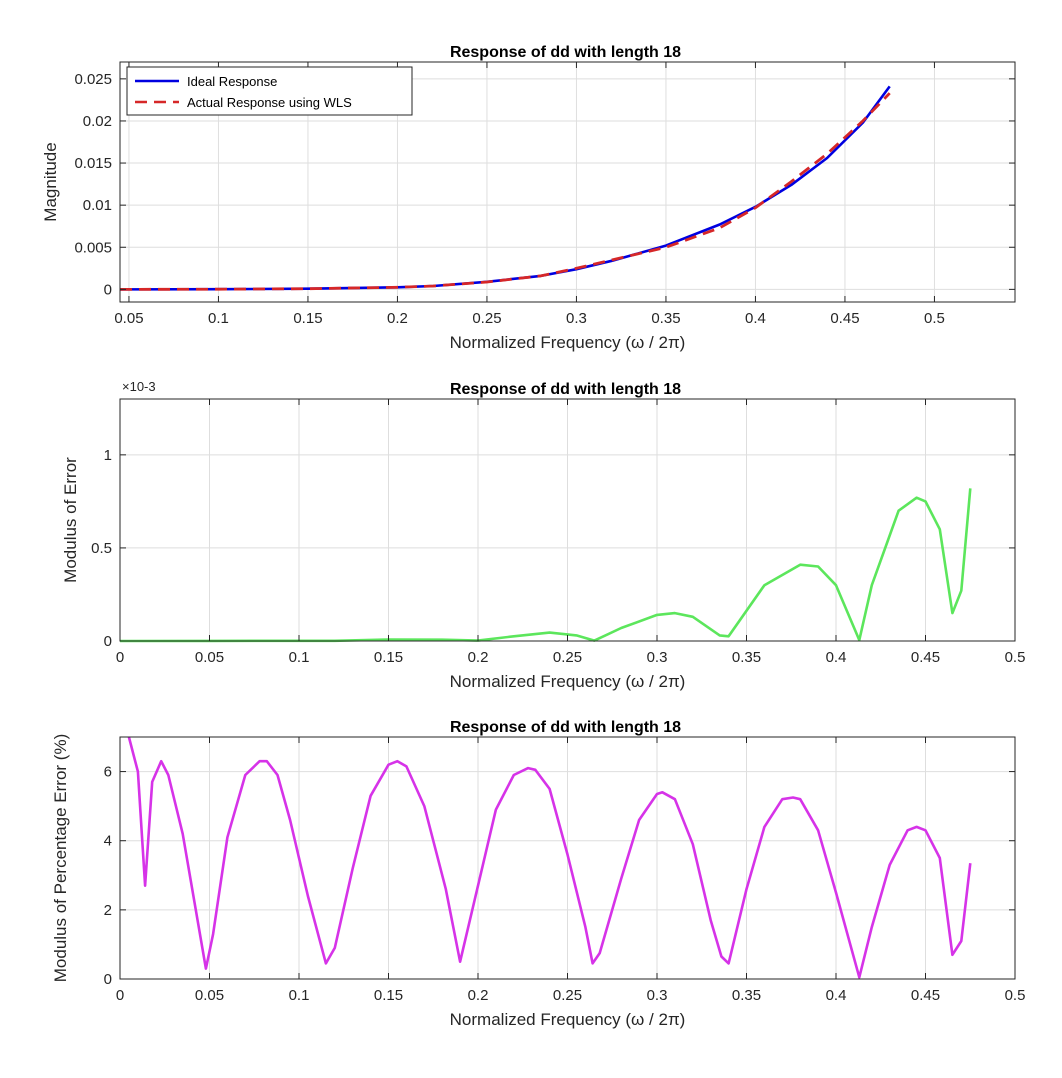 The image size is (1062, 1078). I want to click on y-tick-label: 0.01, so click(97, 205).